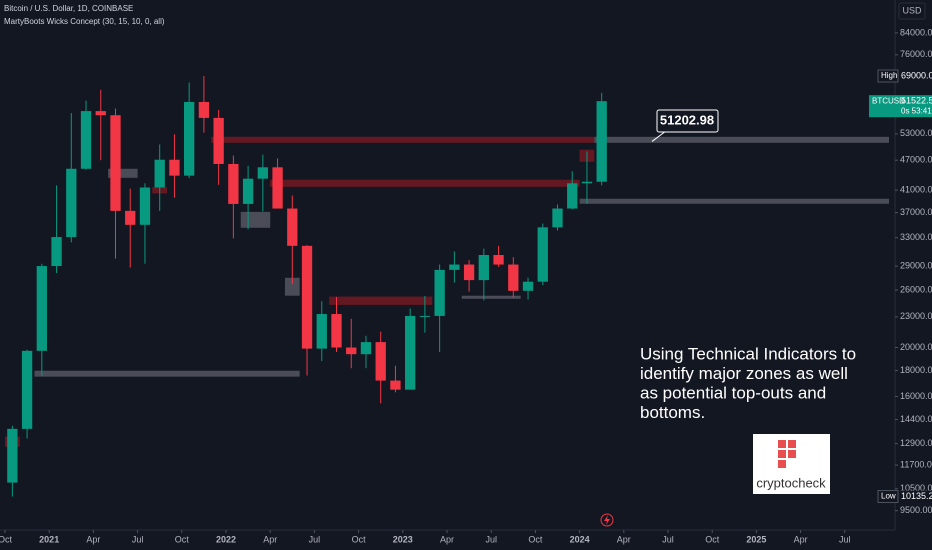  I want to click on y-tick-label: 76000.00, so click(916, 54).